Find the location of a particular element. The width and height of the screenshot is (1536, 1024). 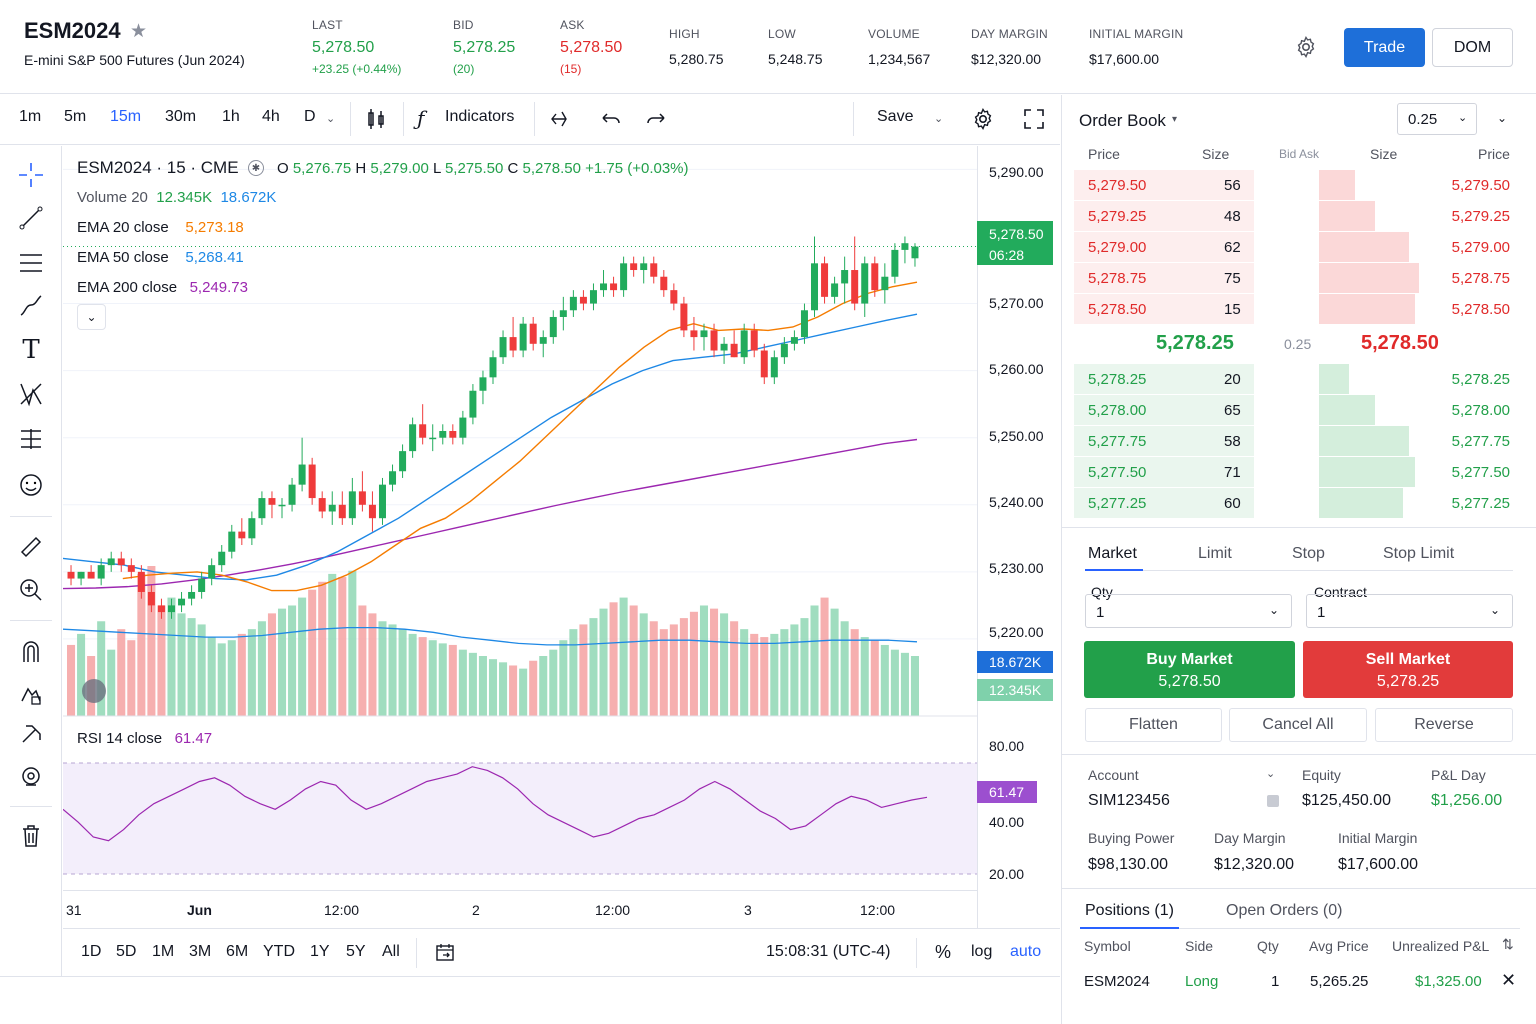

range-all: All is located at coordinates (391, 951).